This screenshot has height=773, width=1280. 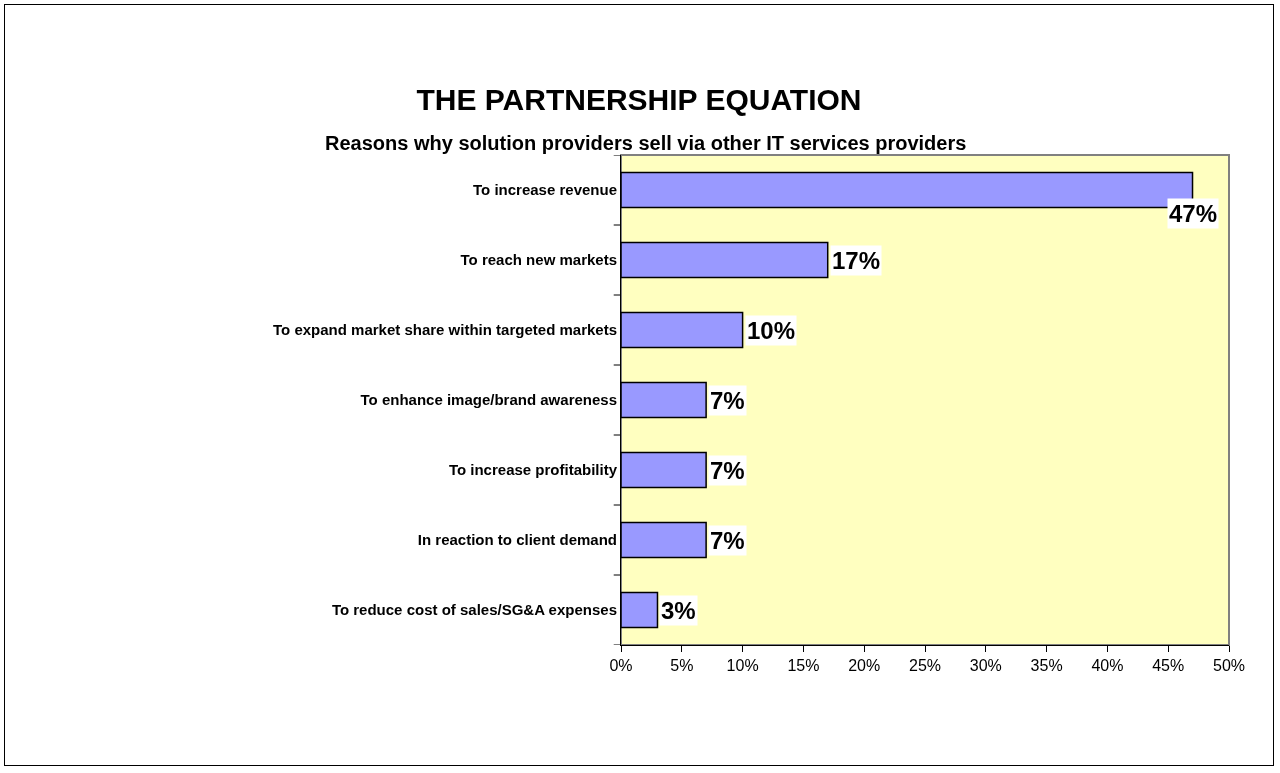 What do you see at coordinates (538, 260) in the screenshot?
I see `y-tick-label: To reach new markets` at bounding box center [538, 260].